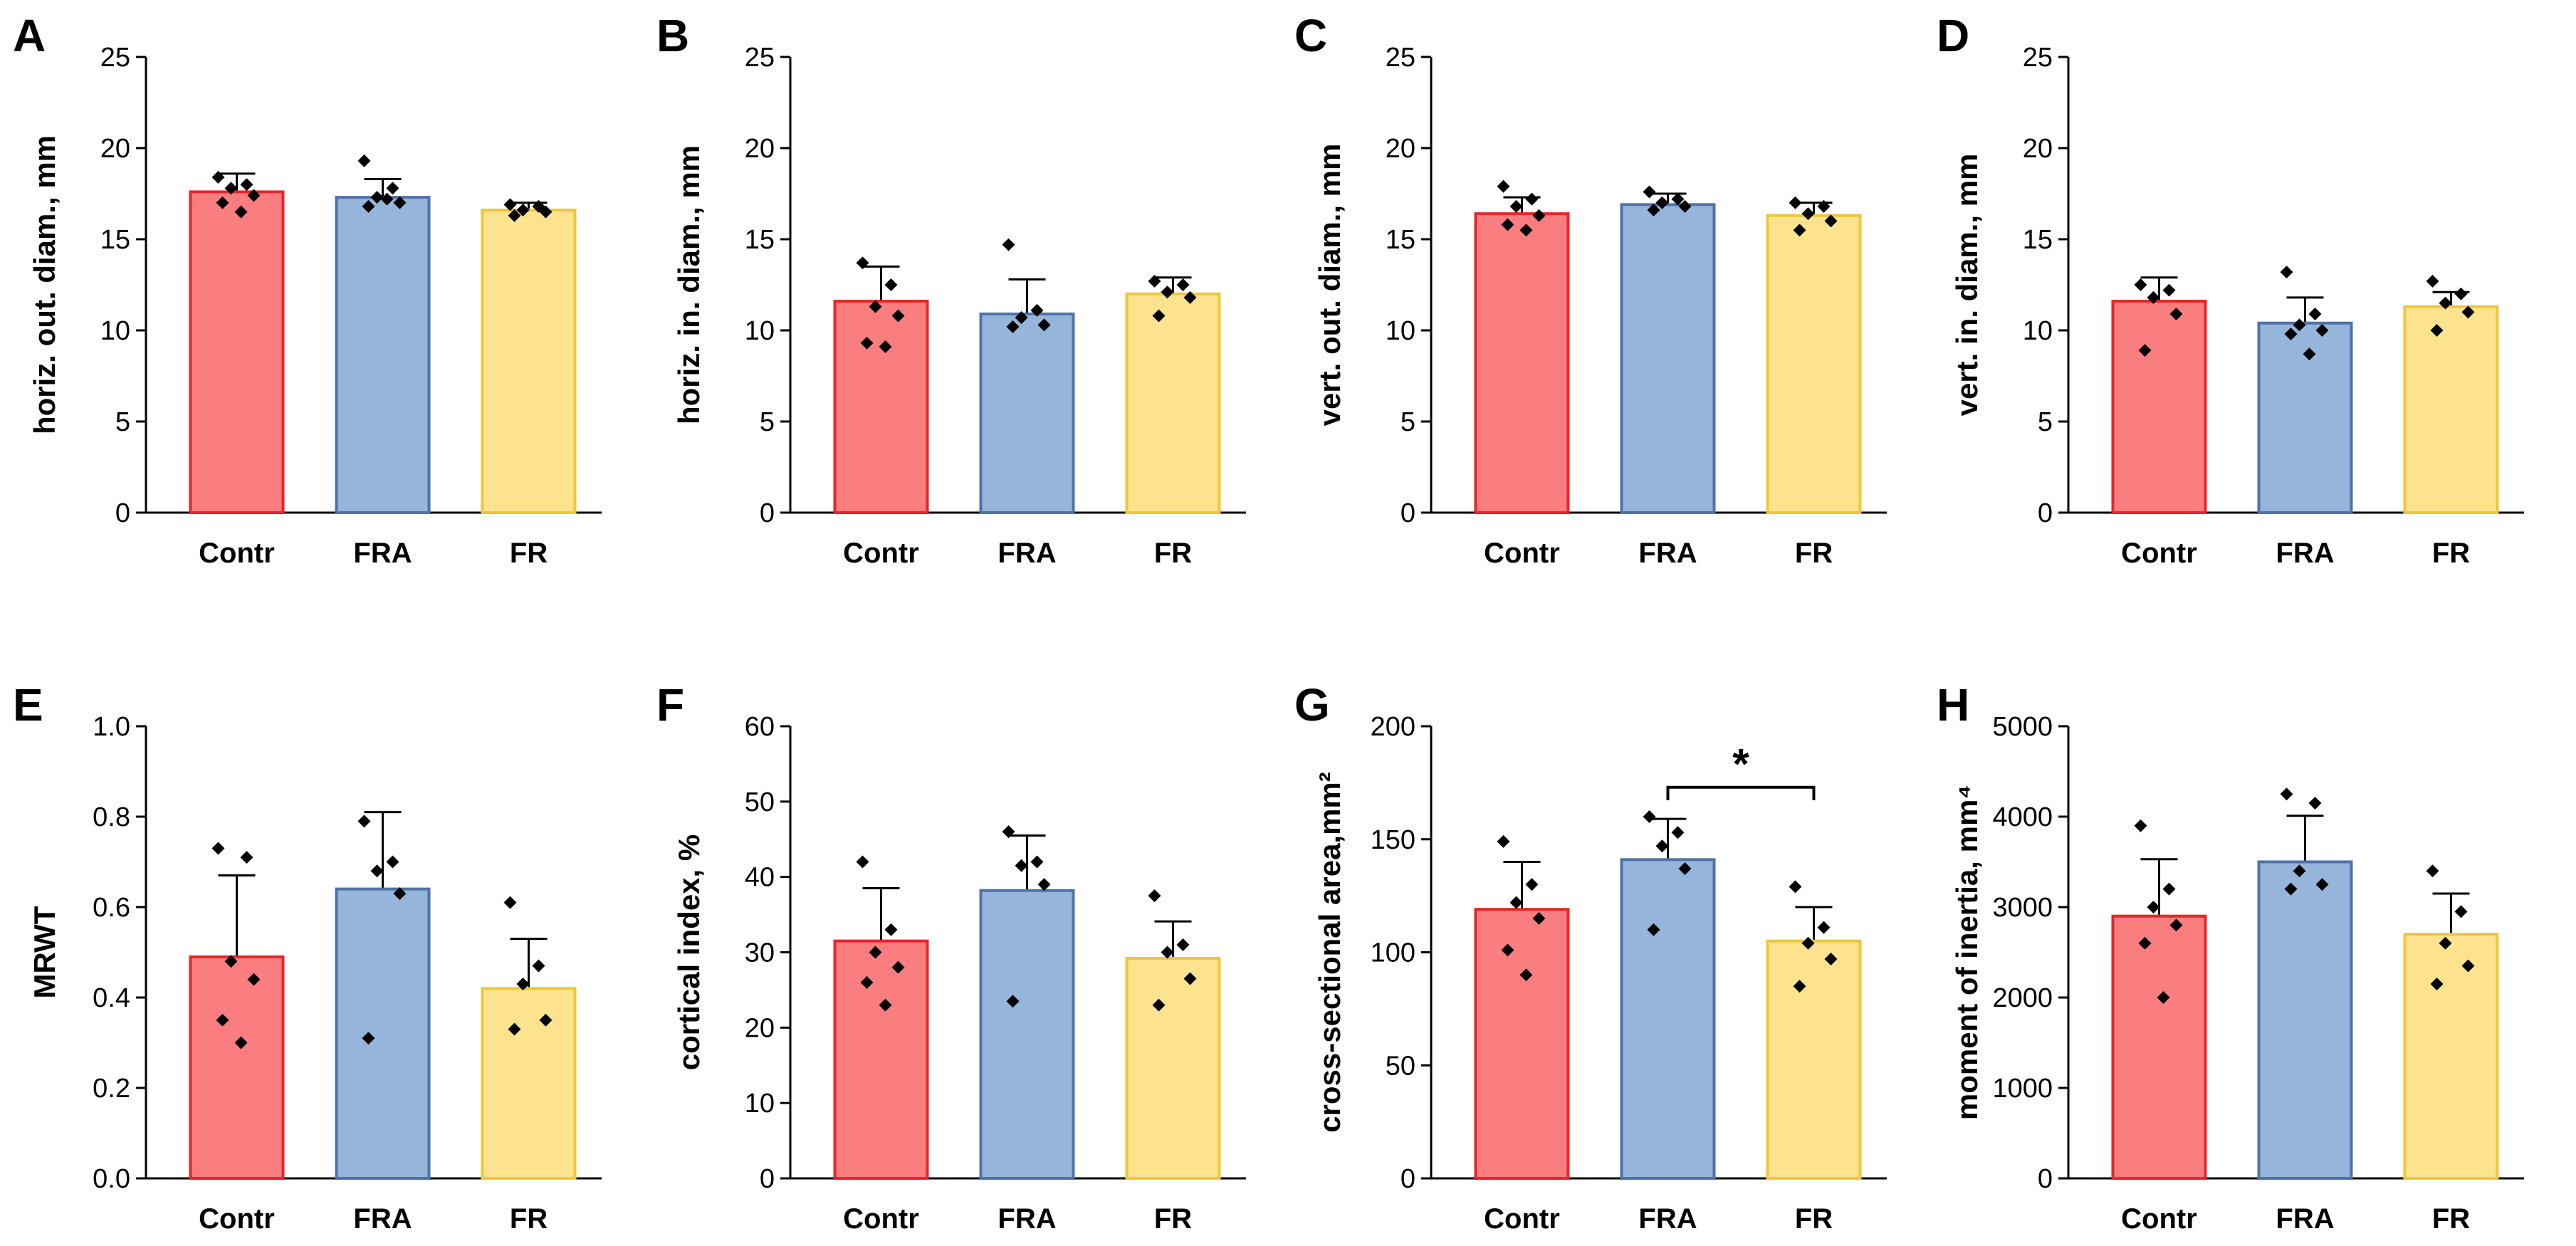  Describe the element at coordinates (2305, 1219) in the screenshot. I see `panel-h-x-tick-label-fra: FRA` at that location.